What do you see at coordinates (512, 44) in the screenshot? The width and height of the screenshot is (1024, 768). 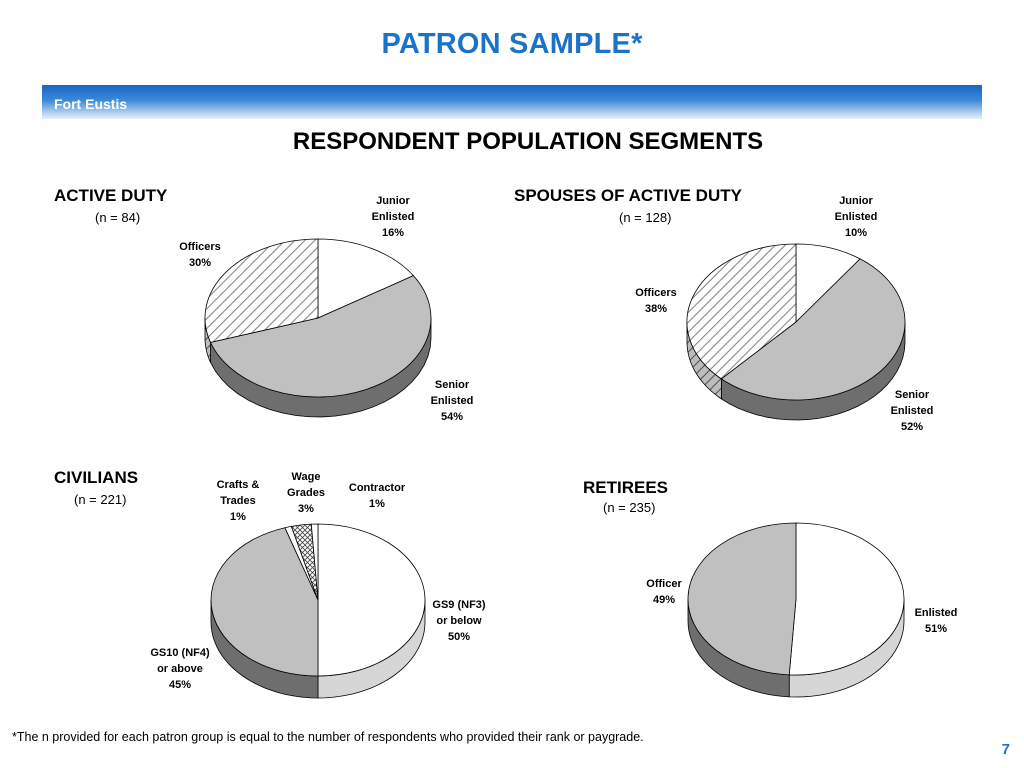 I see `page-title: PATRON SAMPLE*` at bounding box center [512, 44].